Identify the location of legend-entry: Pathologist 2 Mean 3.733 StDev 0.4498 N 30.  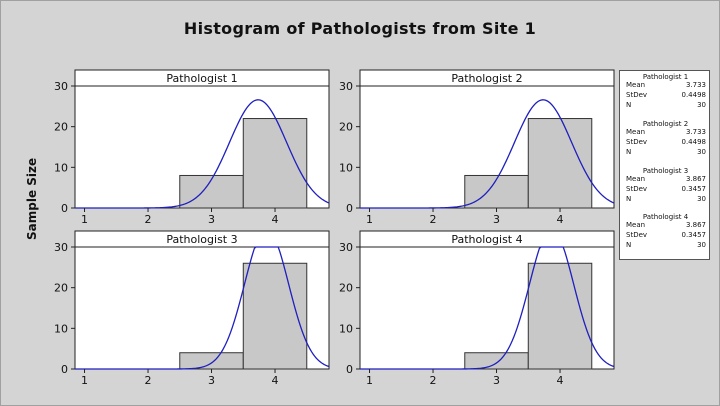
(665, 139).